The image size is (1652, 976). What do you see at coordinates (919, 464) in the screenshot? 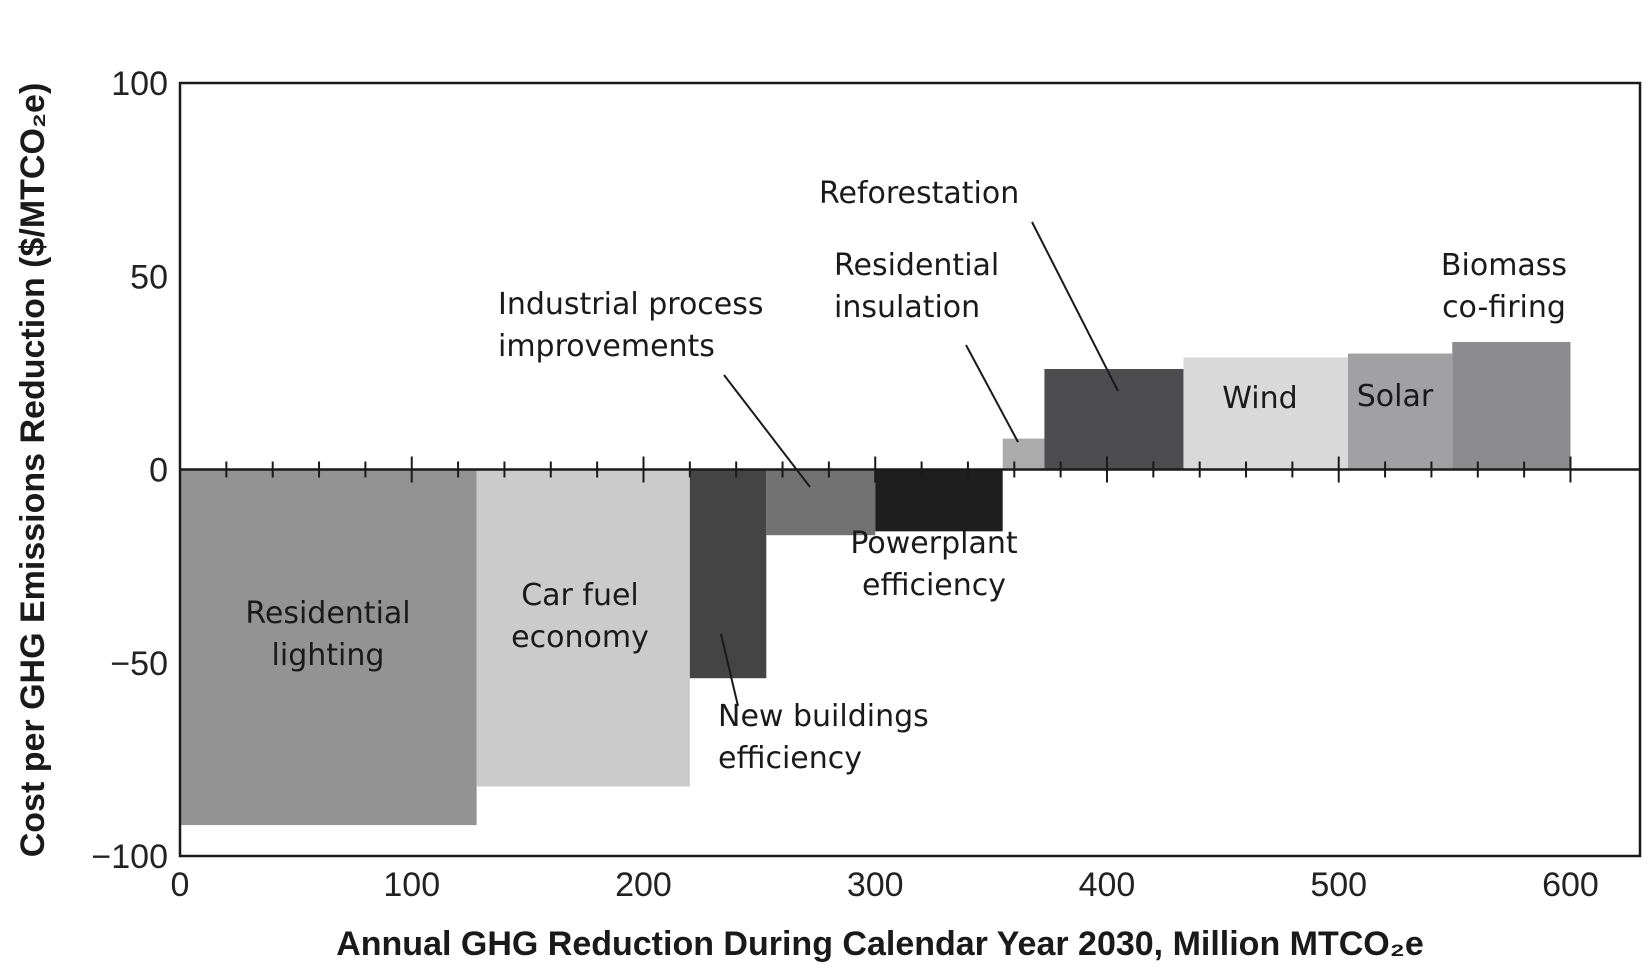
I see `leaders-layer` at bounding box center [919, 464].